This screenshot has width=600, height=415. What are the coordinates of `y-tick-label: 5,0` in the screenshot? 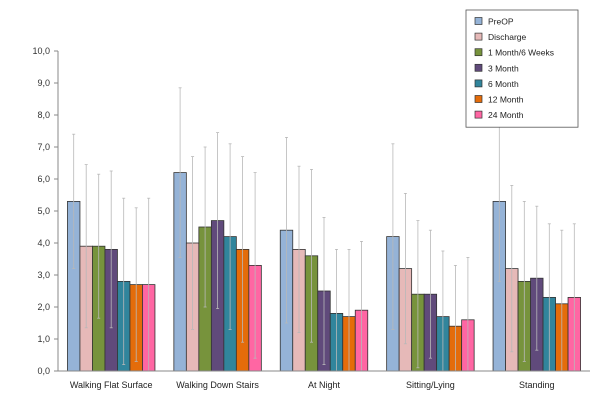 It's located at (43, 211).